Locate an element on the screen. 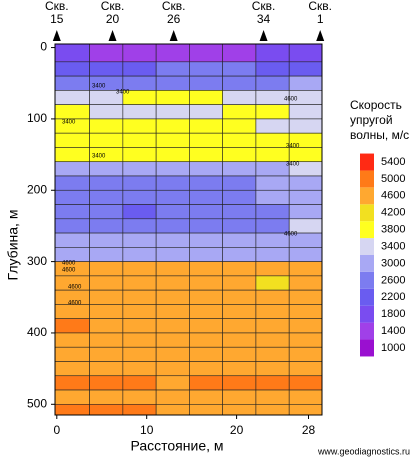  colorbar-label: 3400 is located at coordinates (393, 246).